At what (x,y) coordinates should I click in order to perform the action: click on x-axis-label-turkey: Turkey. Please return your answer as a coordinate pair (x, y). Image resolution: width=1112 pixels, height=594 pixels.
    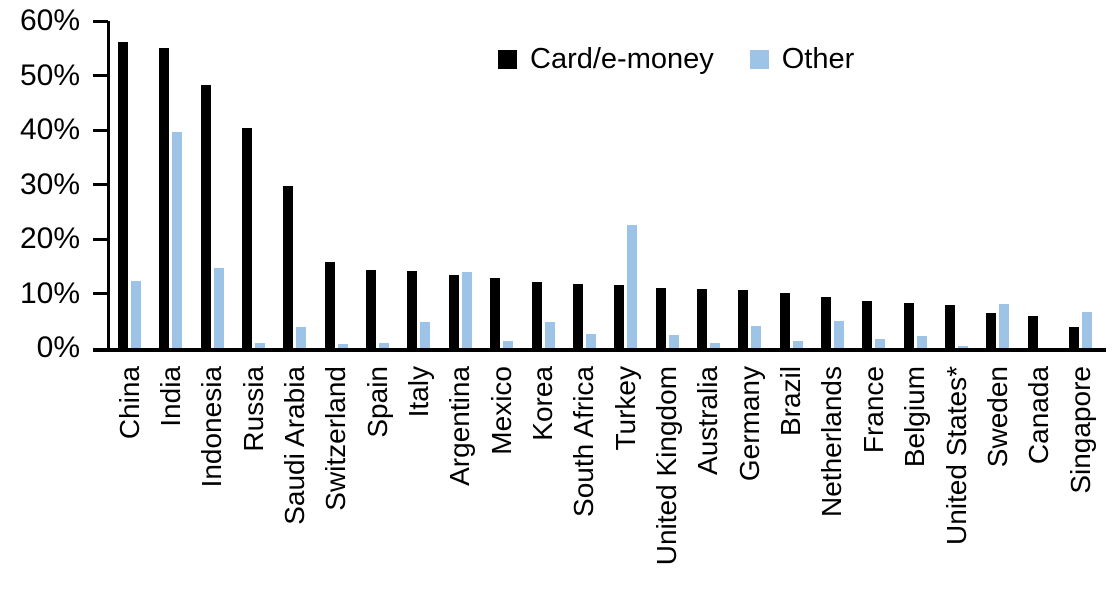
    Looking at the image, I should click on (625, 480).